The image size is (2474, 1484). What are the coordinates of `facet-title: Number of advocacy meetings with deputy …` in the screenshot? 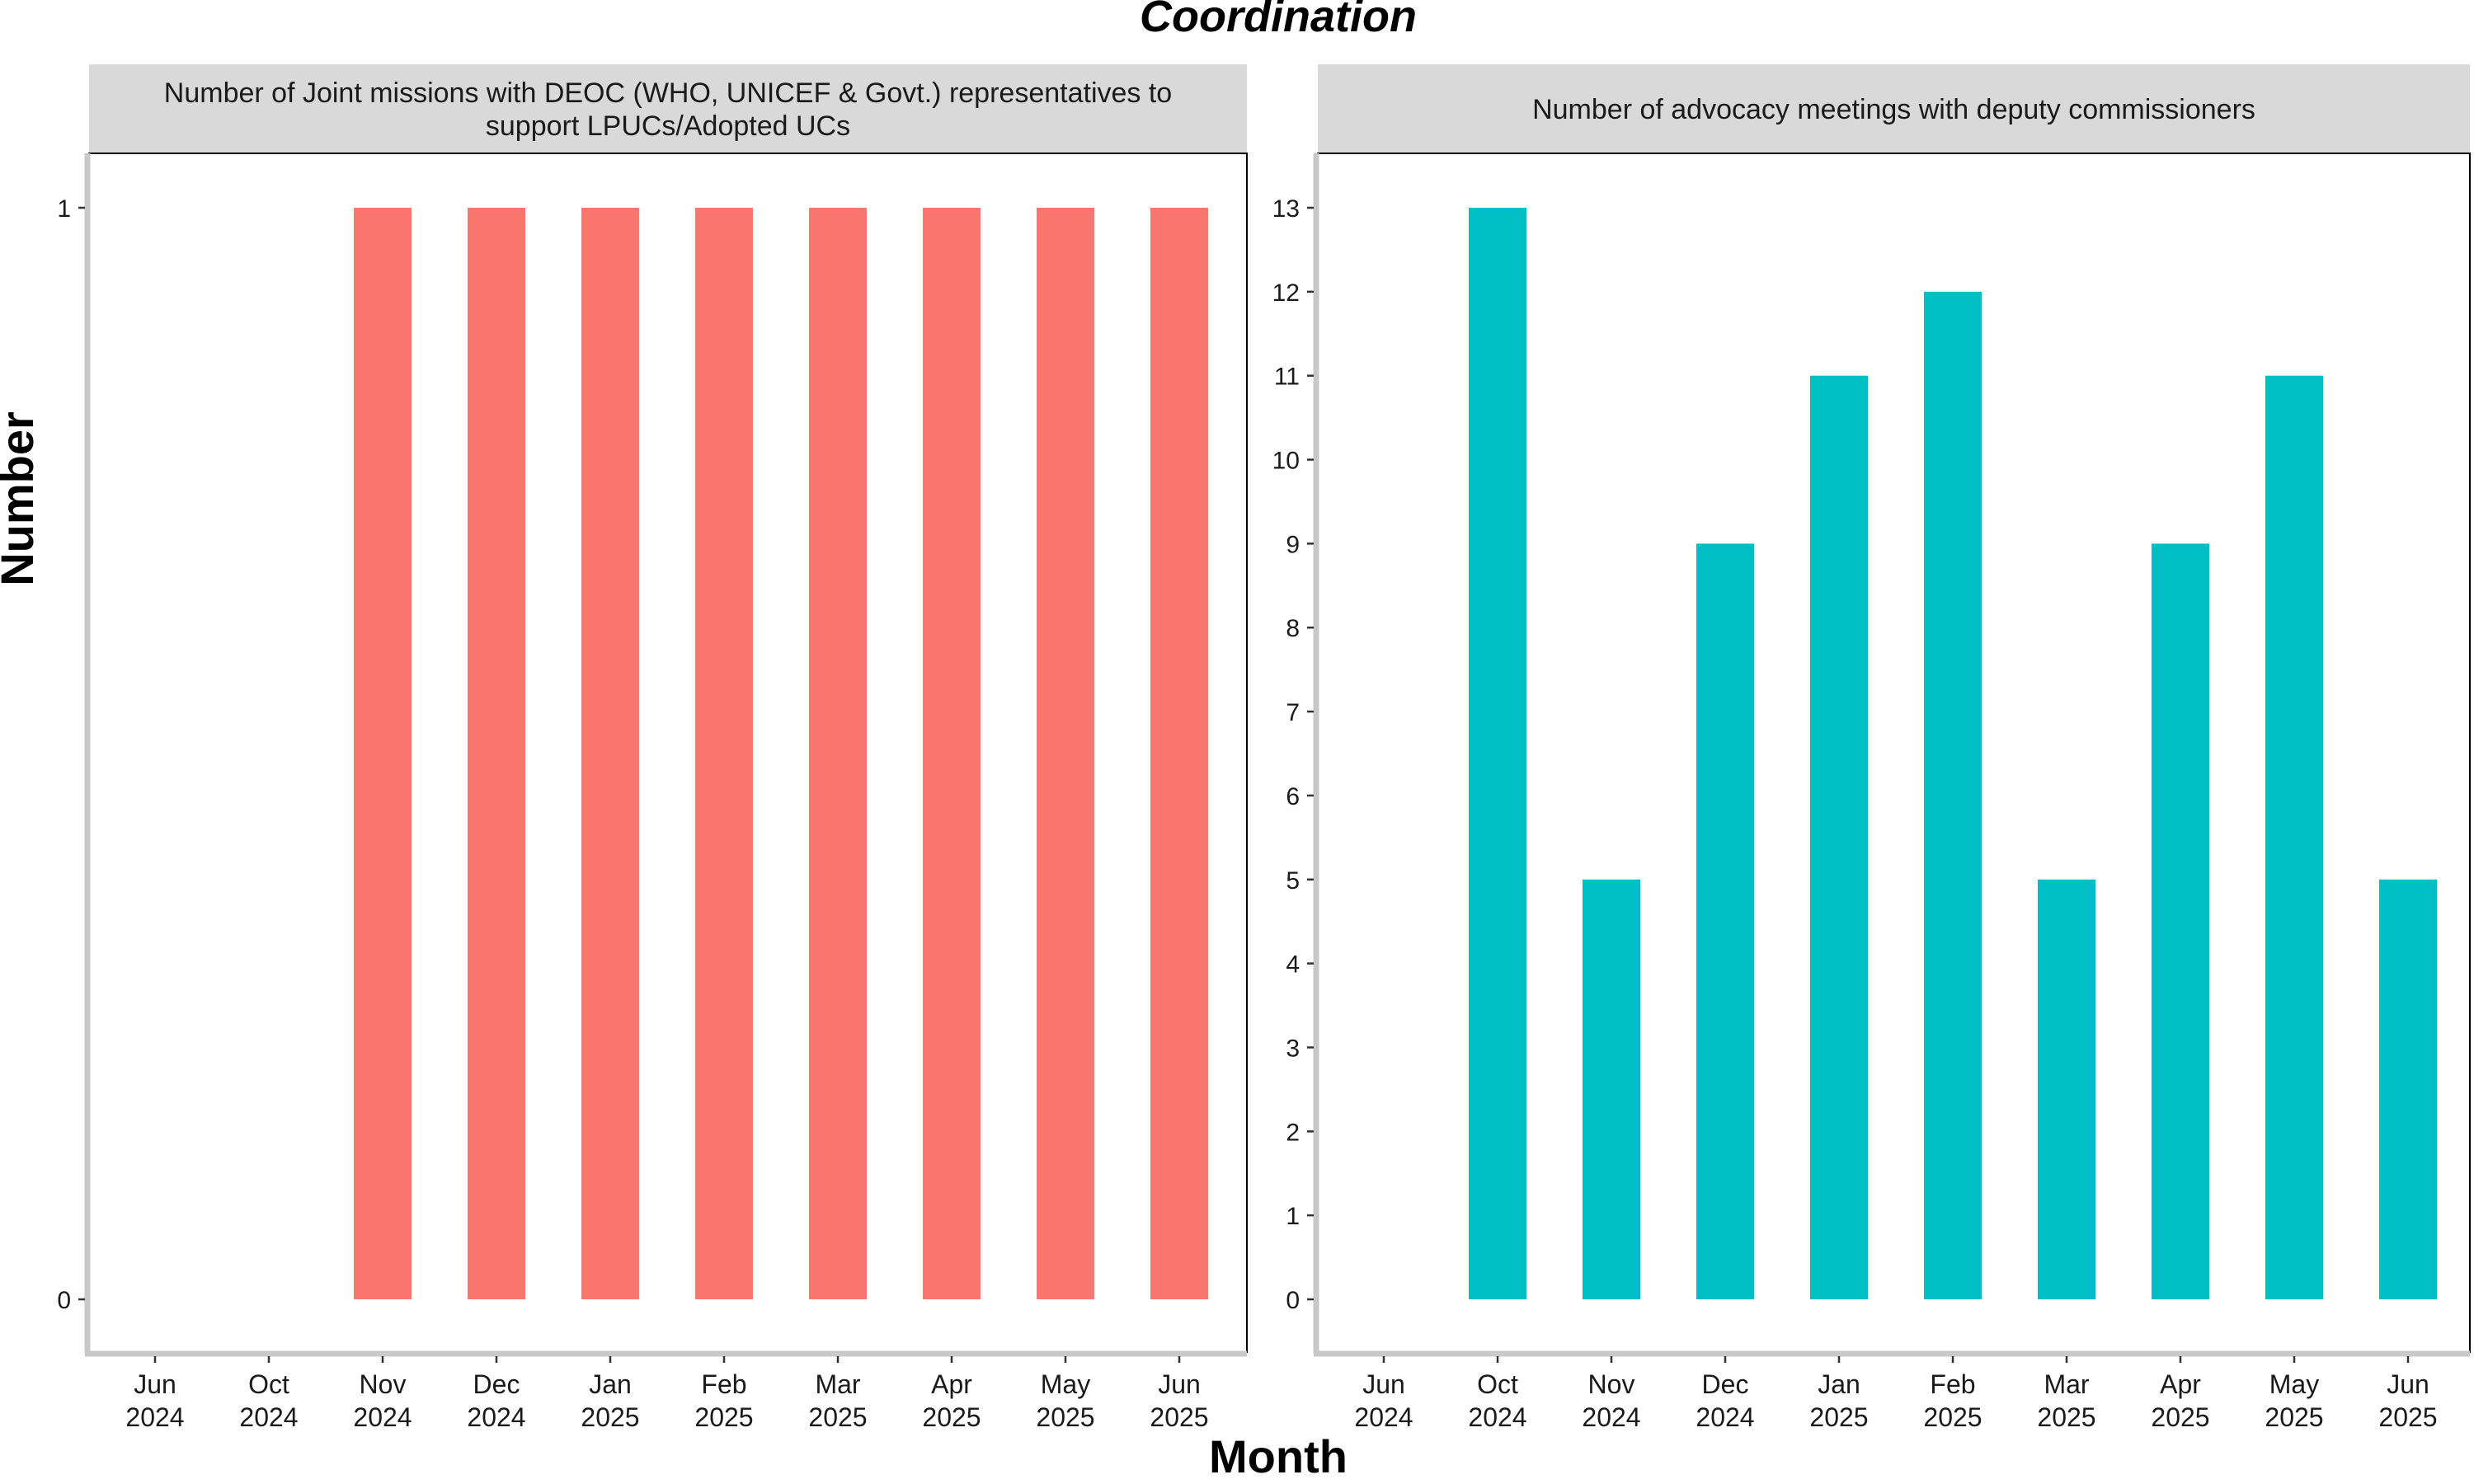 It's located at (1893, 109).